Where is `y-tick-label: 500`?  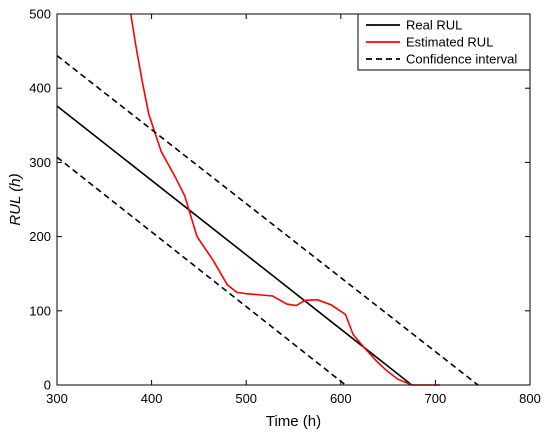 y-tick-label: 500 is located at coordinates (40, 14).